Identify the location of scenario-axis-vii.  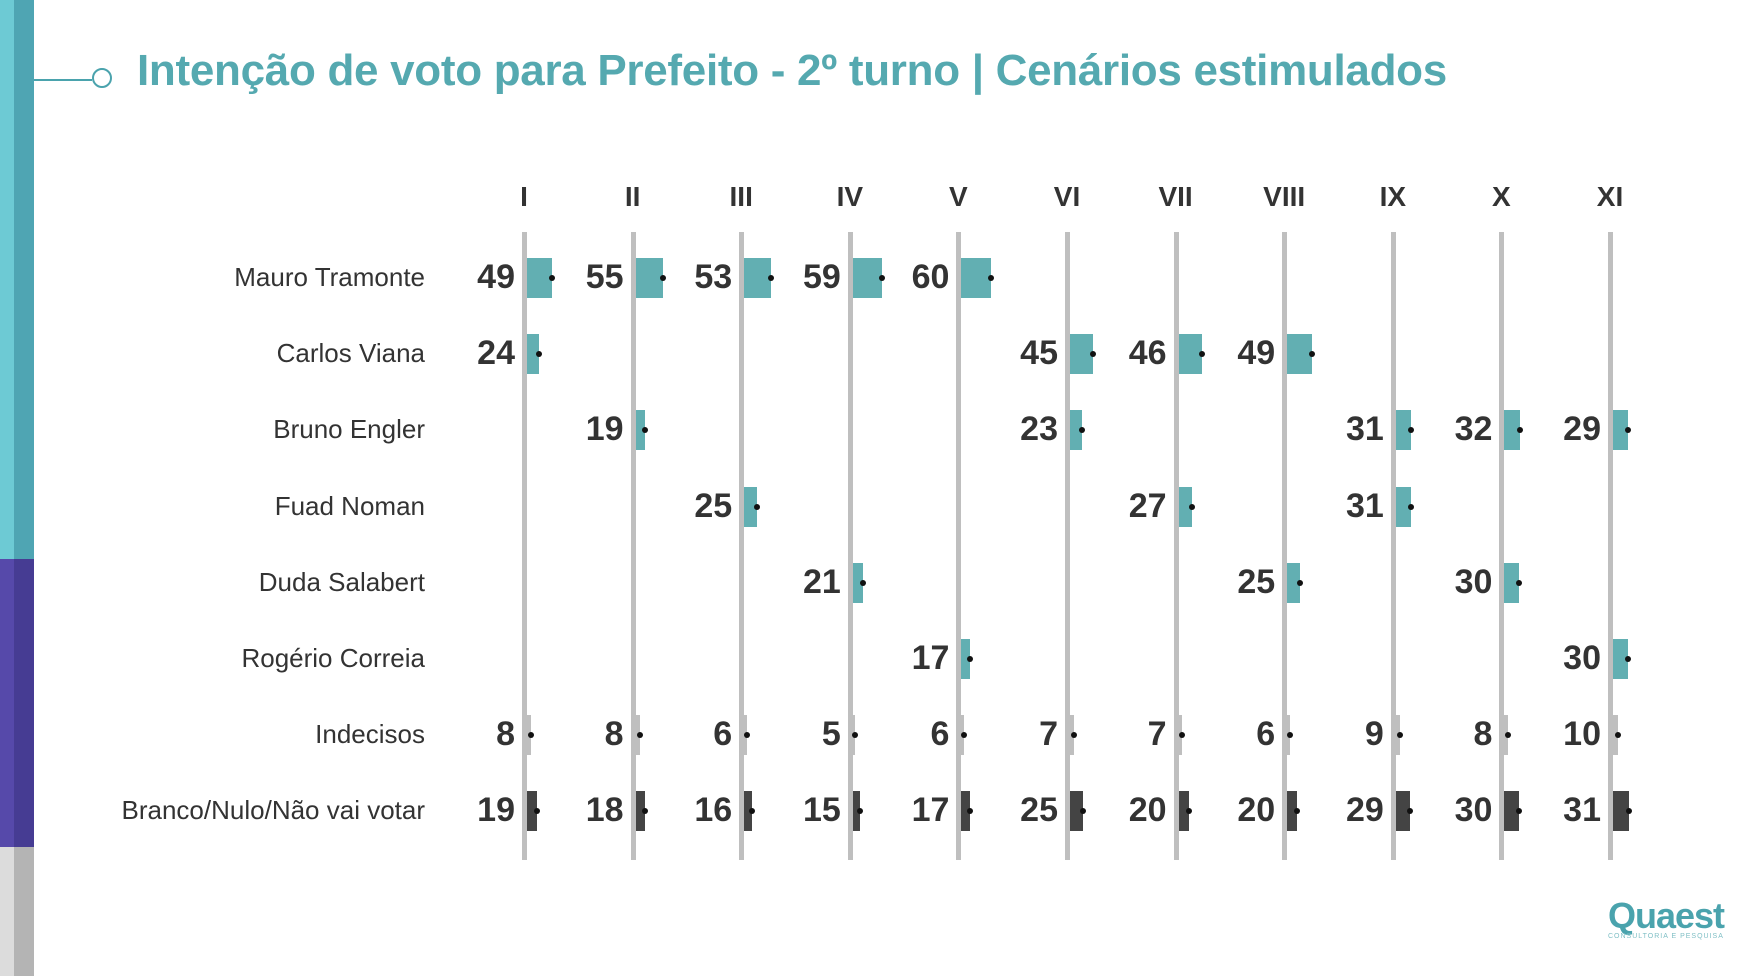
(1176, 546).